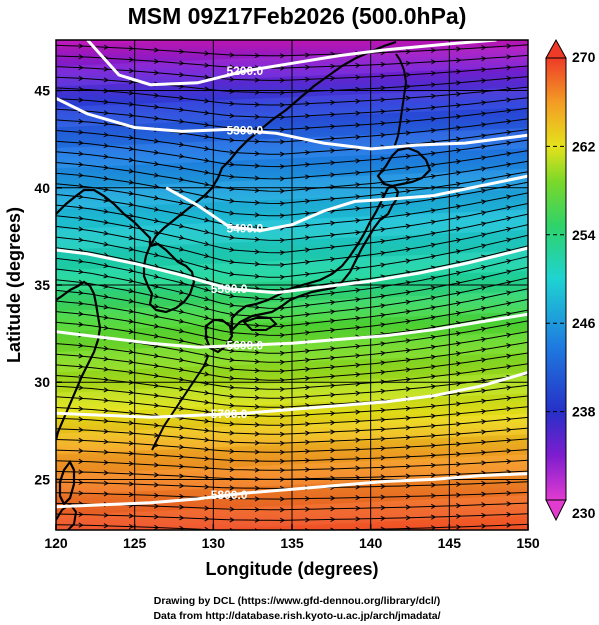 The height and width of the screenshot is (625, 599). Describe the element at coordinates (570, 280) in the screenshot. I see `colorbar: 230 238 246 254 262 270` at that location.